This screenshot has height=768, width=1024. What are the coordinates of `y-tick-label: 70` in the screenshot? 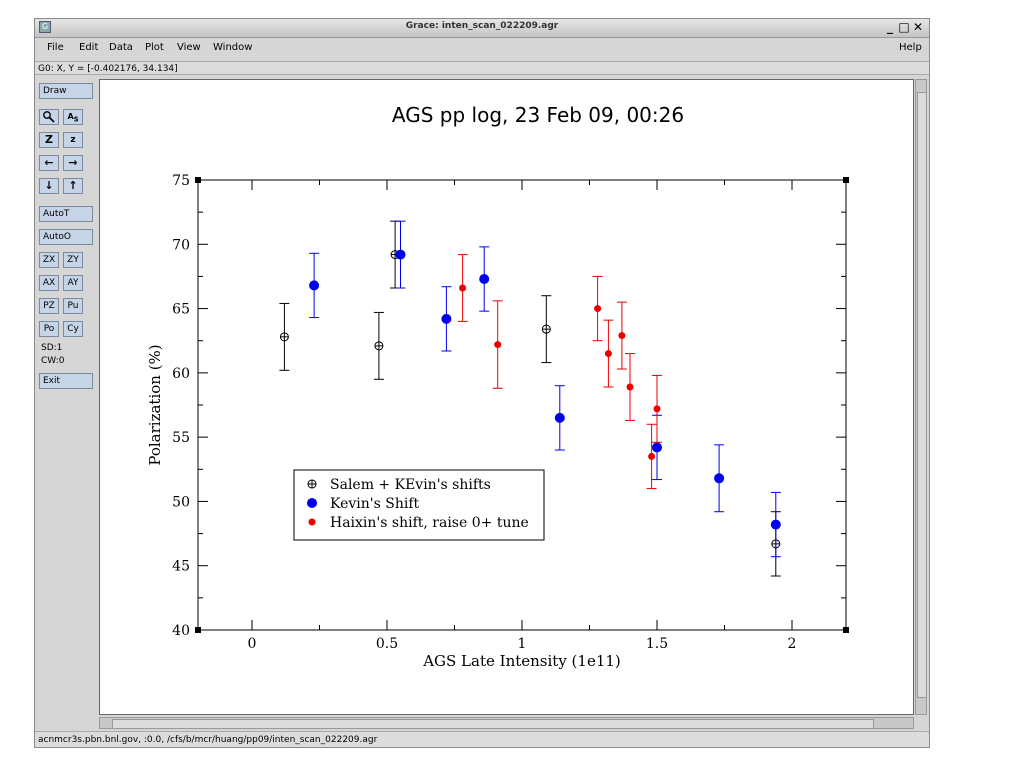 It's located at (181, 245).